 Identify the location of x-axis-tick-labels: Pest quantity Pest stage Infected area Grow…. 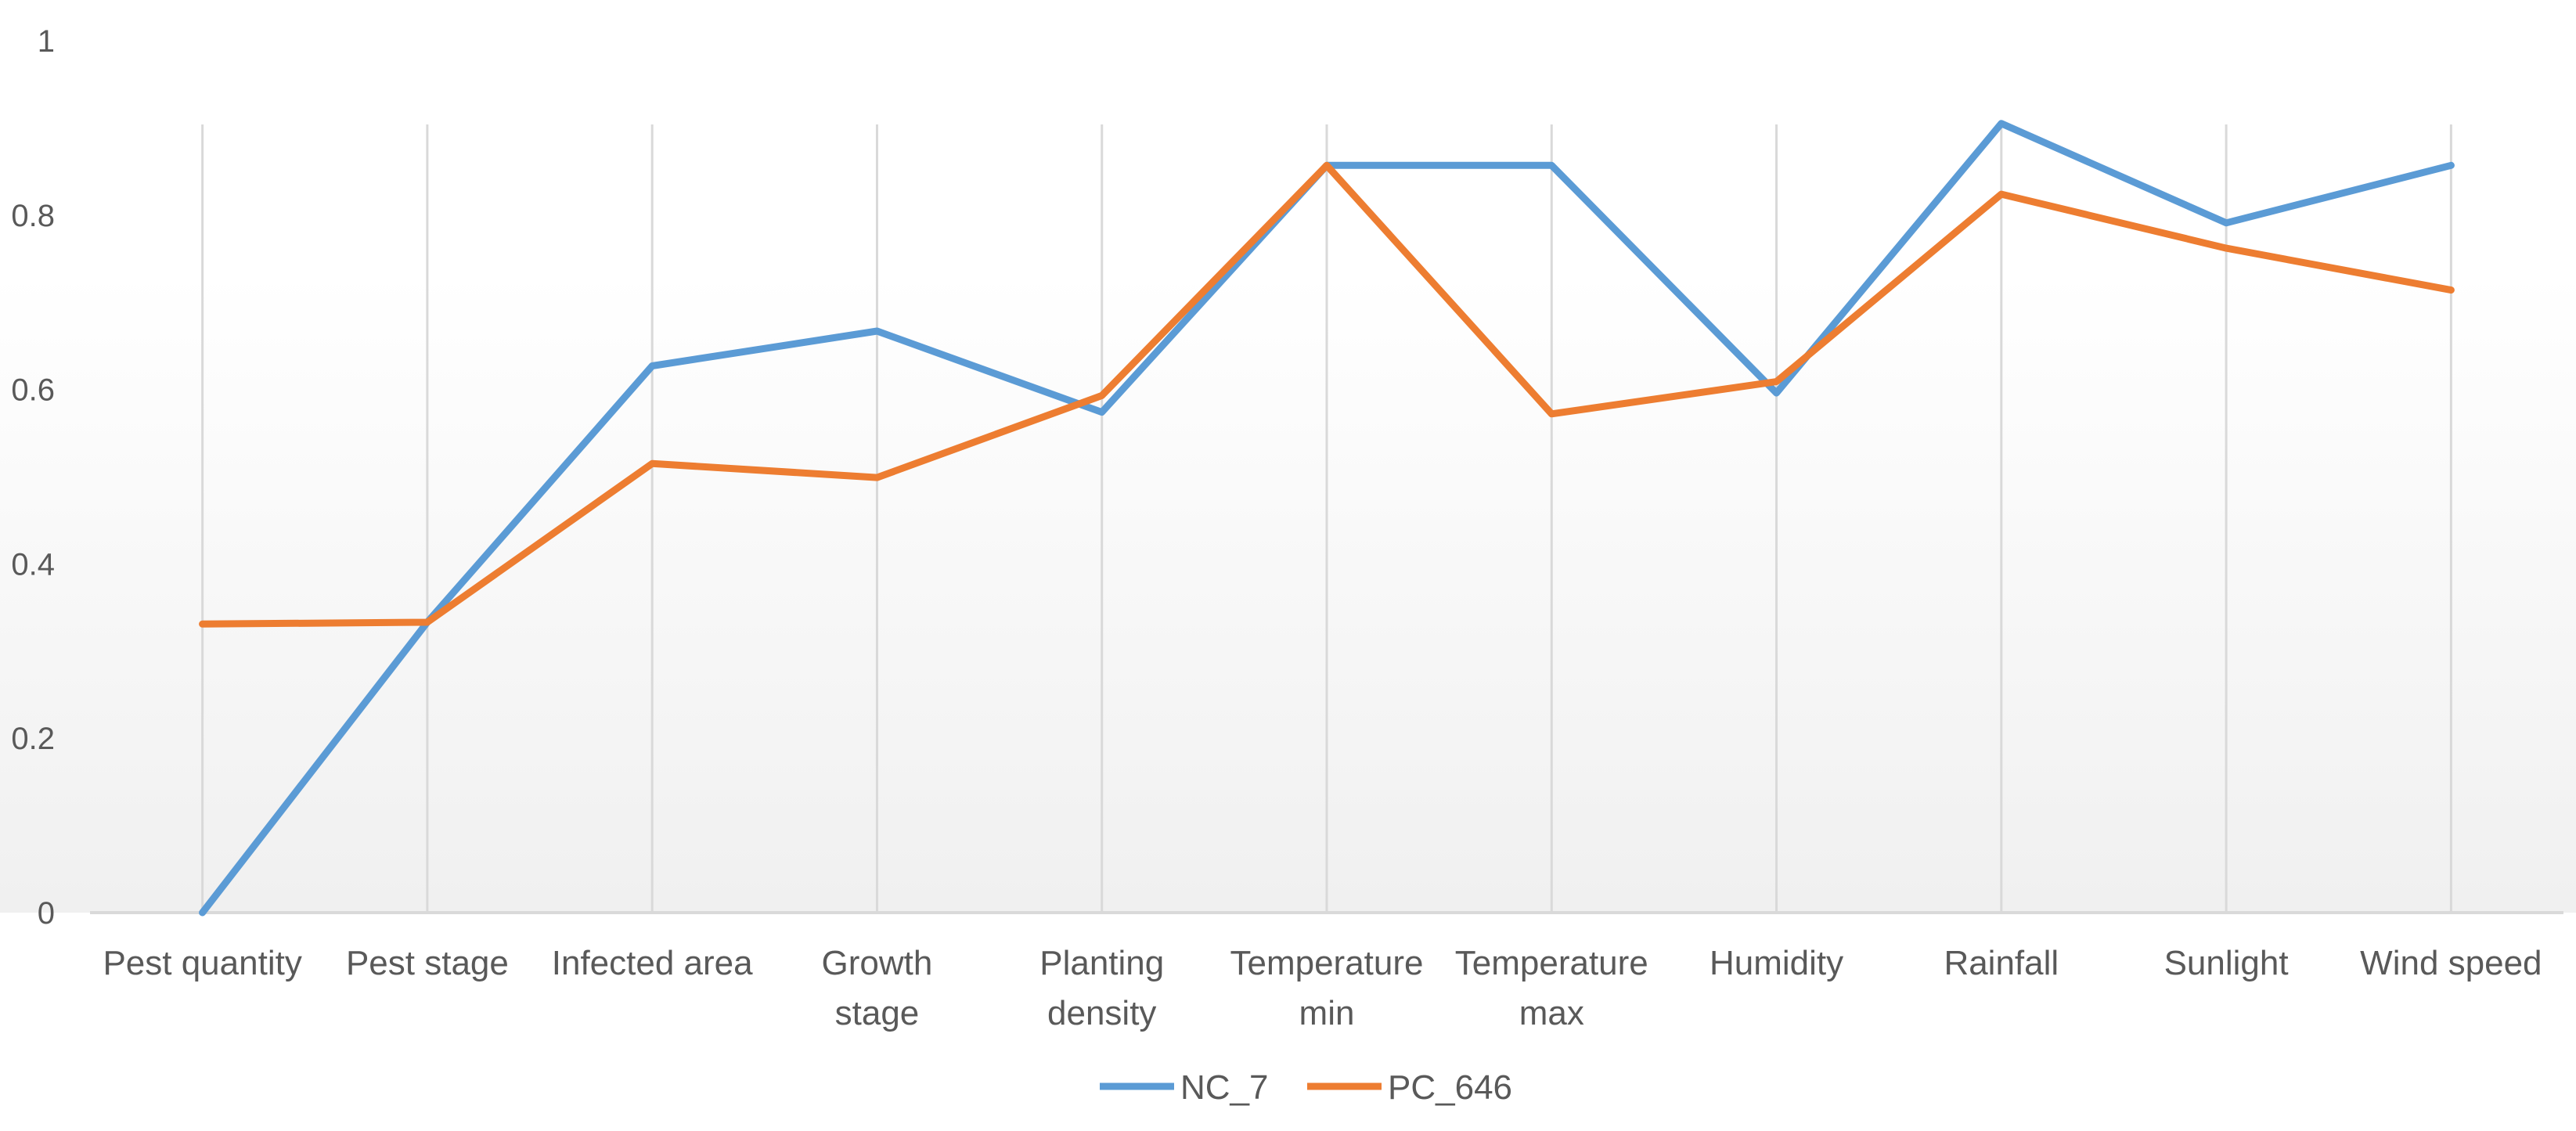
(1322, 988).